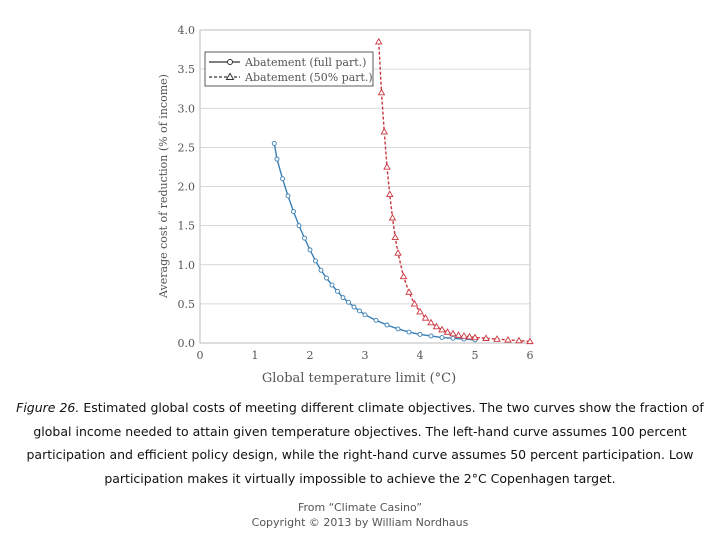 This screenshot has height=540, width=720. Describe the element at coordinates (187, 226) in the screenshot. I see `y-tick-label: 1.5` at that location.